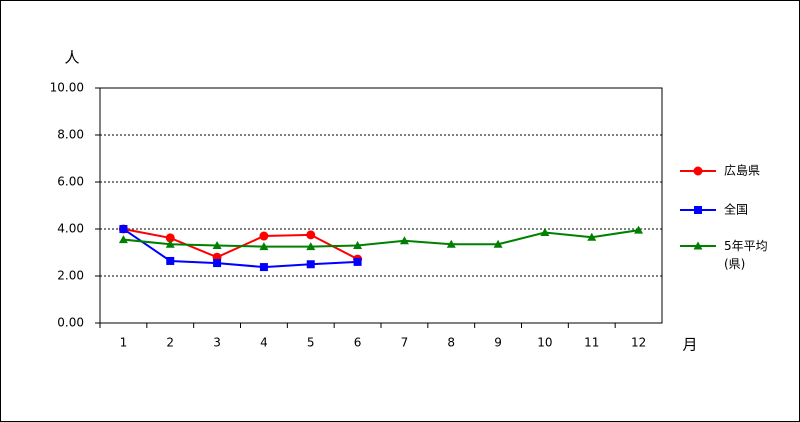  Describe the element at coordinates (70, 182) in the screenshot. I see `y-tick-label: 6.00` at that location.